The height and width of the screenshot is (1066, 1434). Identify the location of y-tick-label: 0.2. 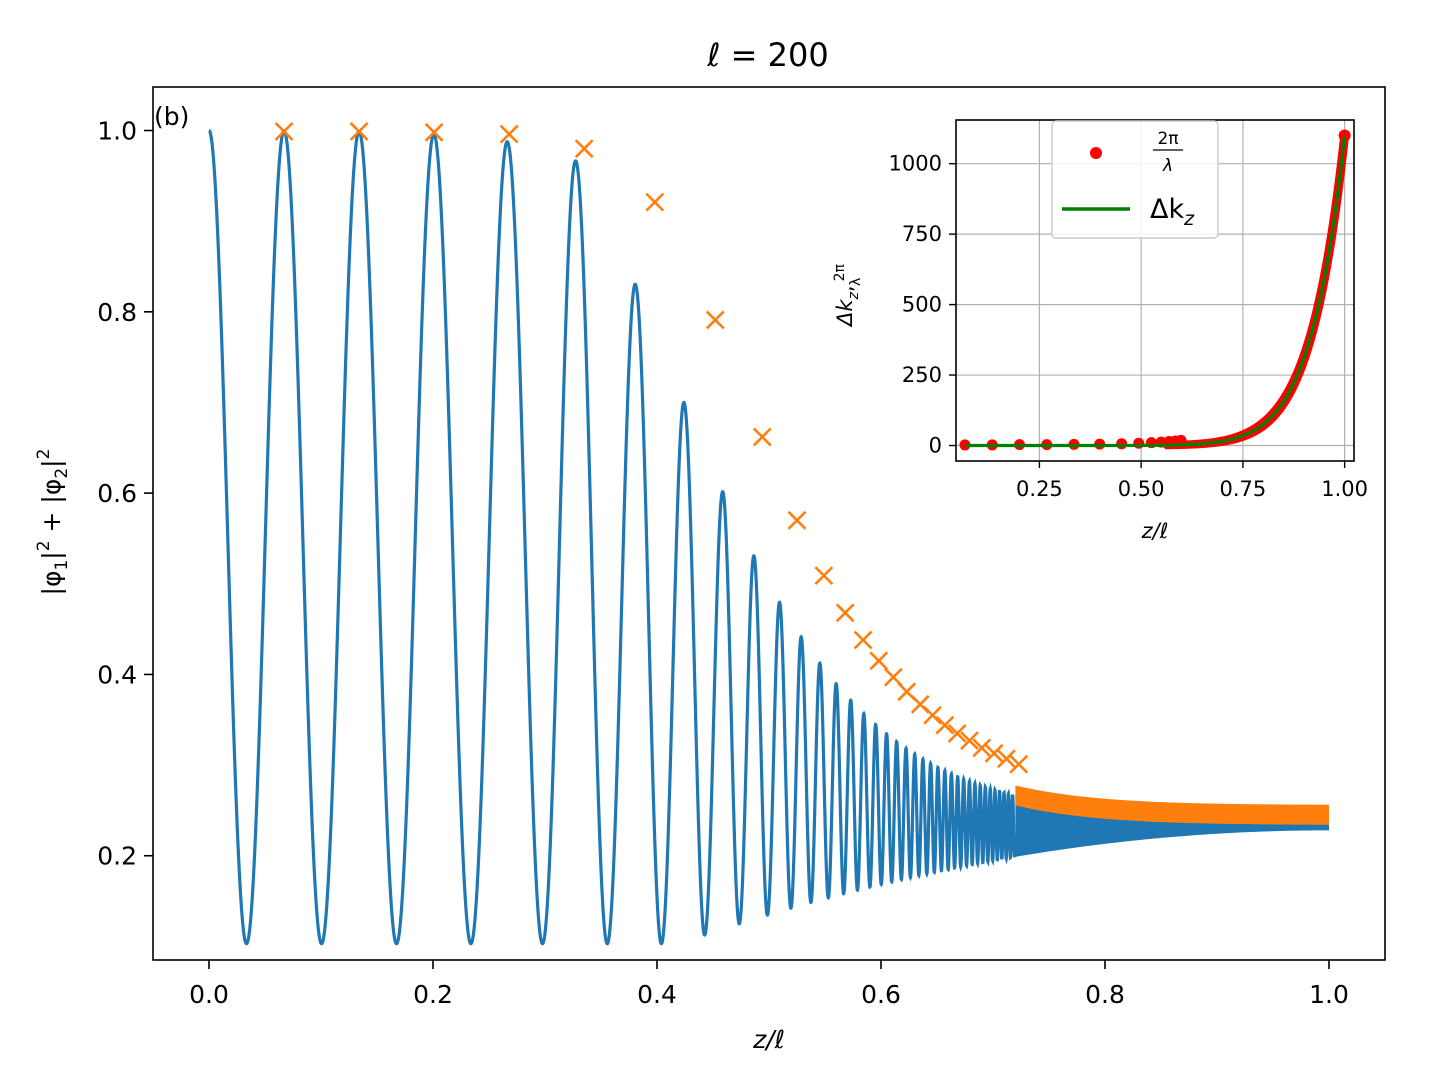
(117, 856).